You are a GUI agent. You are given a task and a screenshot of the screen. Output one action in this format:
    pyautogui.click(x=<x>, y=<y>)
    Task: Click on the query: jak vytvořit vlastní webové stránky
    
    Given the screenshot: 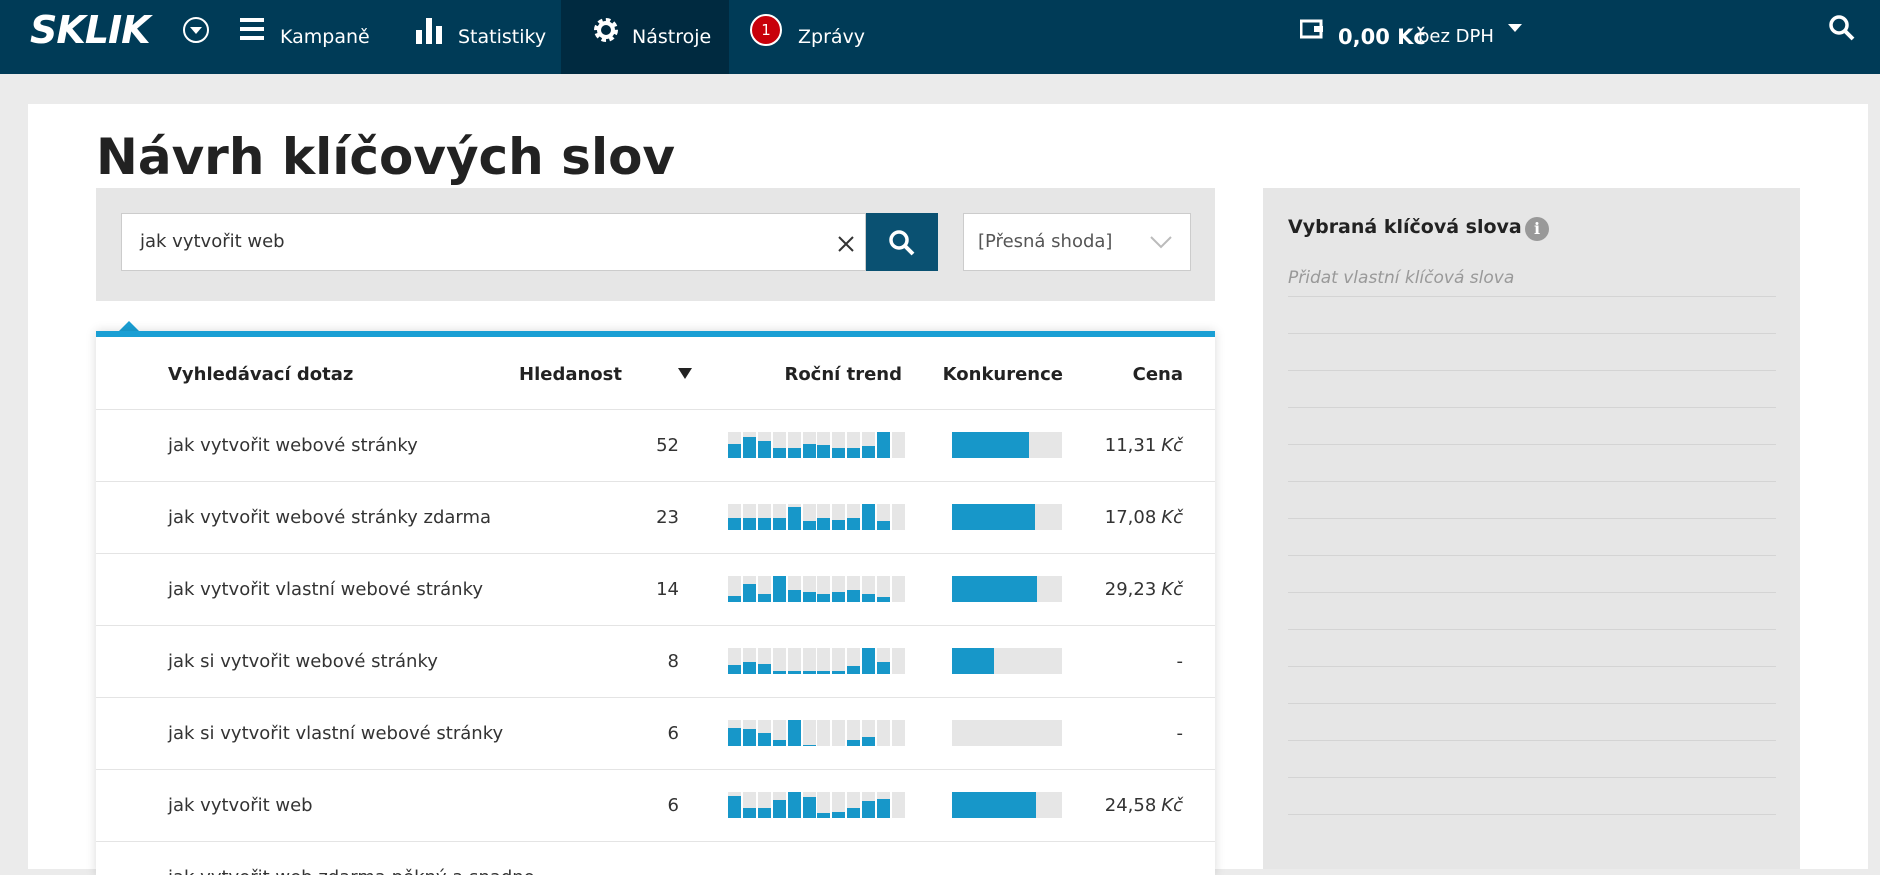 What is the action you would take?
    pyautogui.click(x=326, y=589)
    